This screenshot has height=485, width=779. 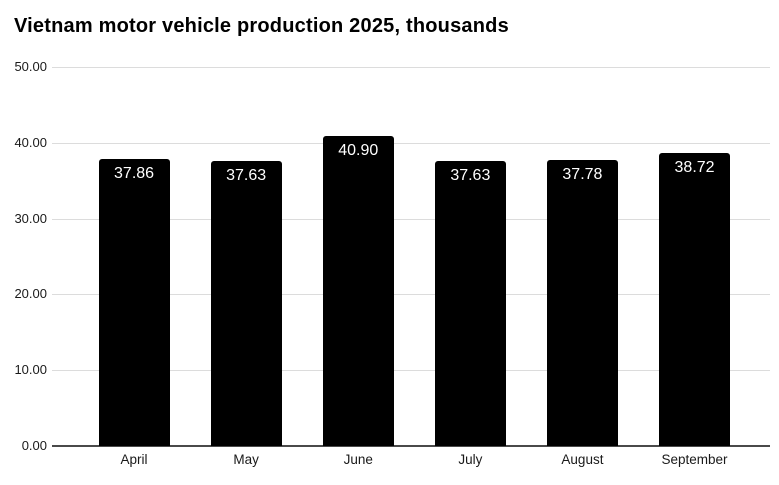 What do you see at coordinates (30, 218) in the screenshot?
I see `y-tick-label: 30.00` at bounding box center [30, 218].